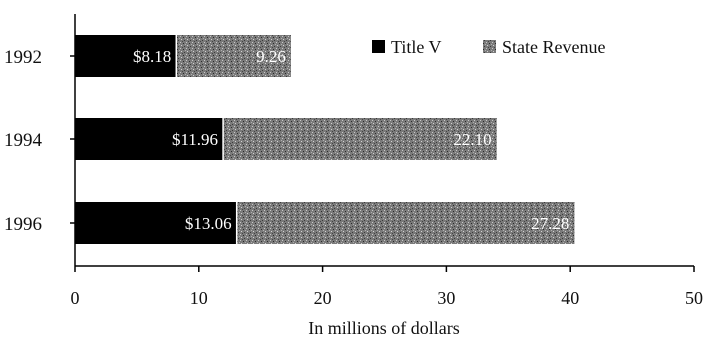 The image size is (709, 342). I want to click on x-tick-label: 50, so click(694, 298).